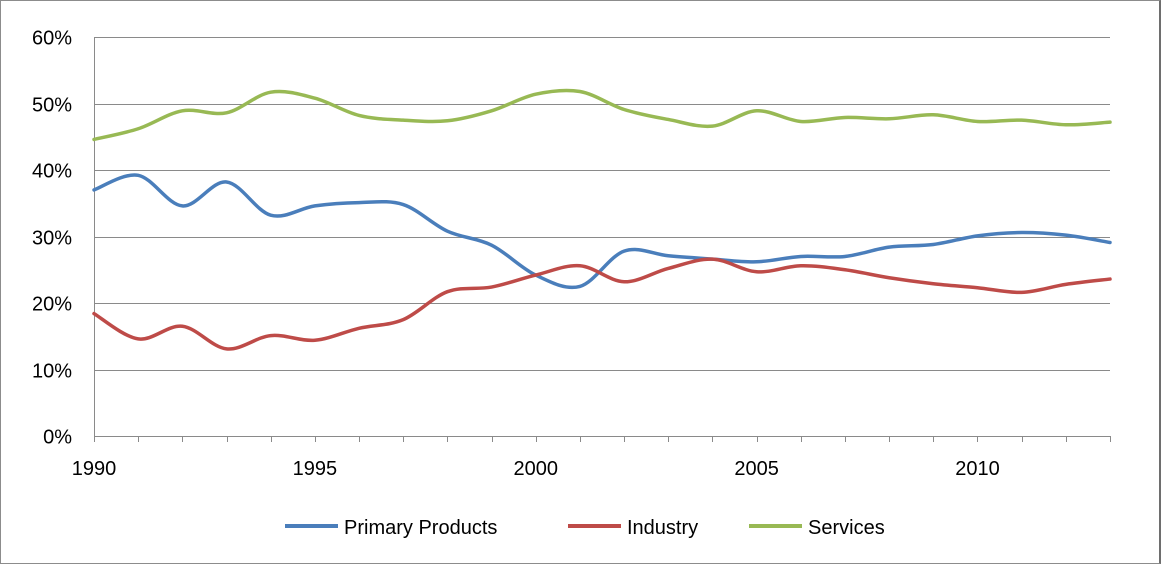 The image size is (1161, 564). I want to click on x-tick-label: 2010, so click(977, 469).